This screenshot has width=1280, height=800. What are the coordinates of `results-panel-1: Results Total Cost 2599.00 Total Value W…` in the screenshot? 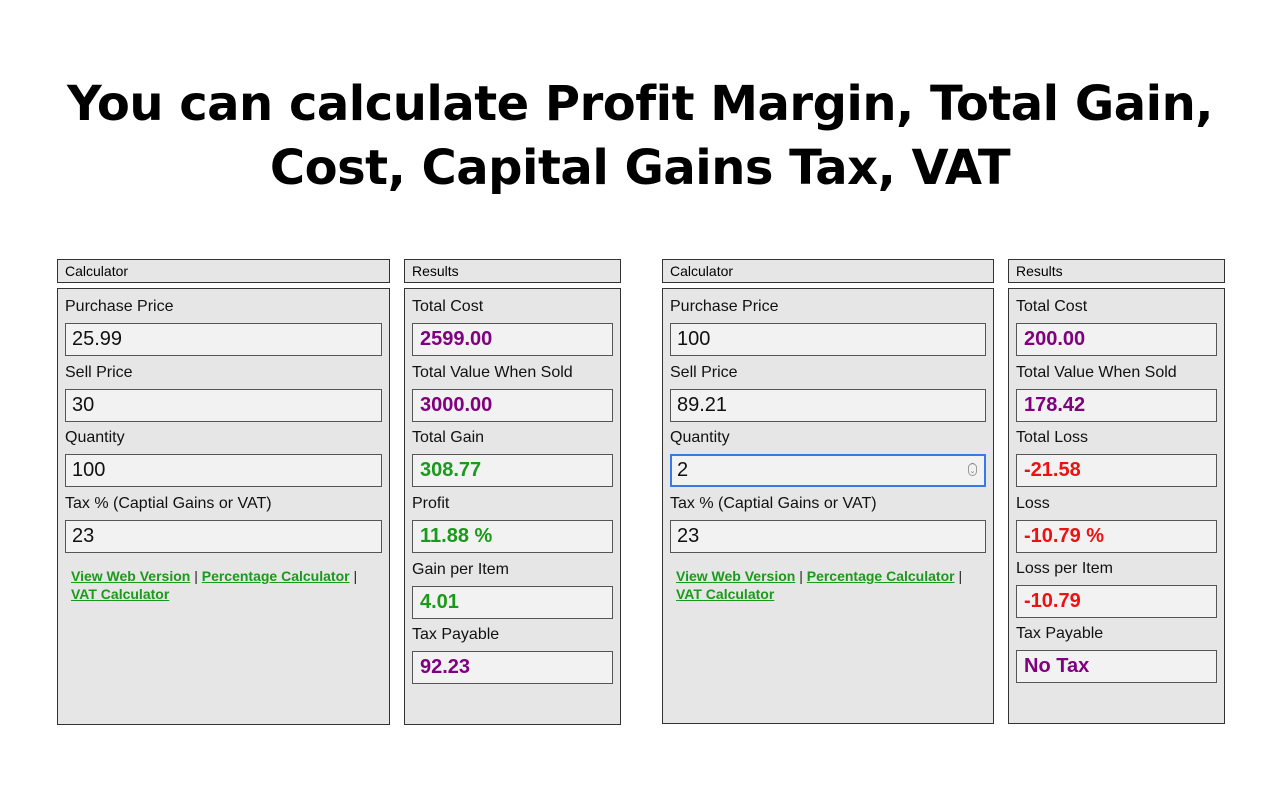 It's located at (512, 492).